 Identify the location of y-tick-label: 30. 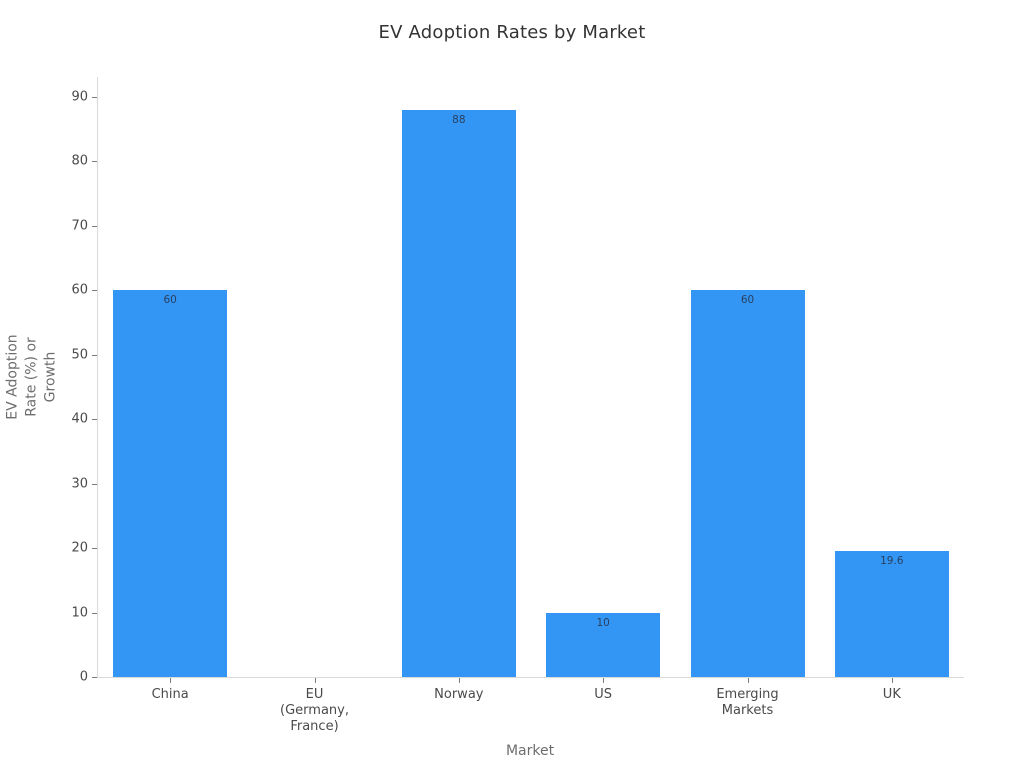
(79, 484).